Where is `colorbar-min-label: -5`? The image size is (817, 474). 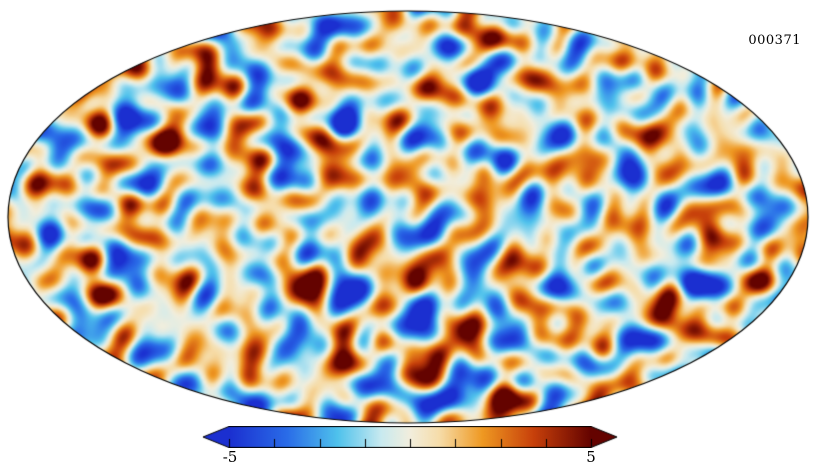
colorbar-min-label: -5 is located at coordinates (230, 457).